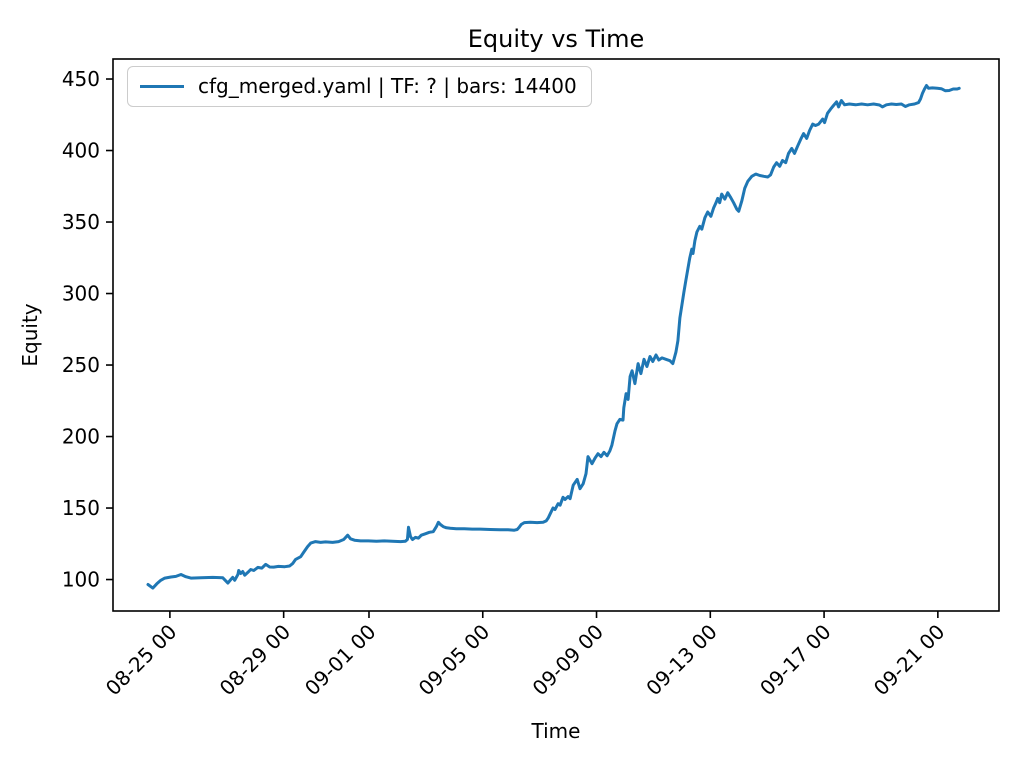  What do you see at coordinates (795, 660) in the screenshot?
I see `x-tick-label: 09-17 00` at bounding box center [795, 660].